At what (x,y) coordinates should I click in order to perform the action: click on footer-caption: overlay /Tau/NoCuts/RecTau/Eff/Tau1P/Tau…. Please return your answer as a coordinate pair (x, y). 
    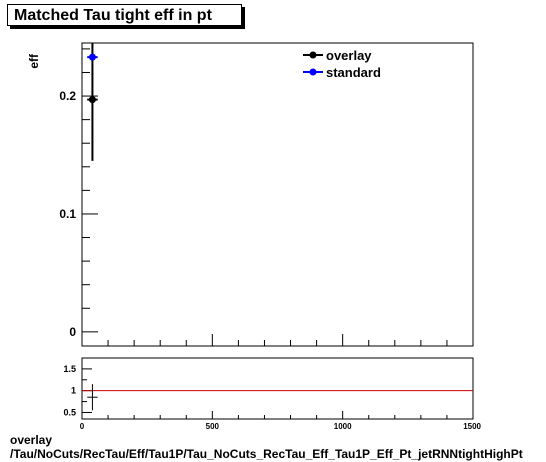
    Looking at the image, I should click on (266, 447).